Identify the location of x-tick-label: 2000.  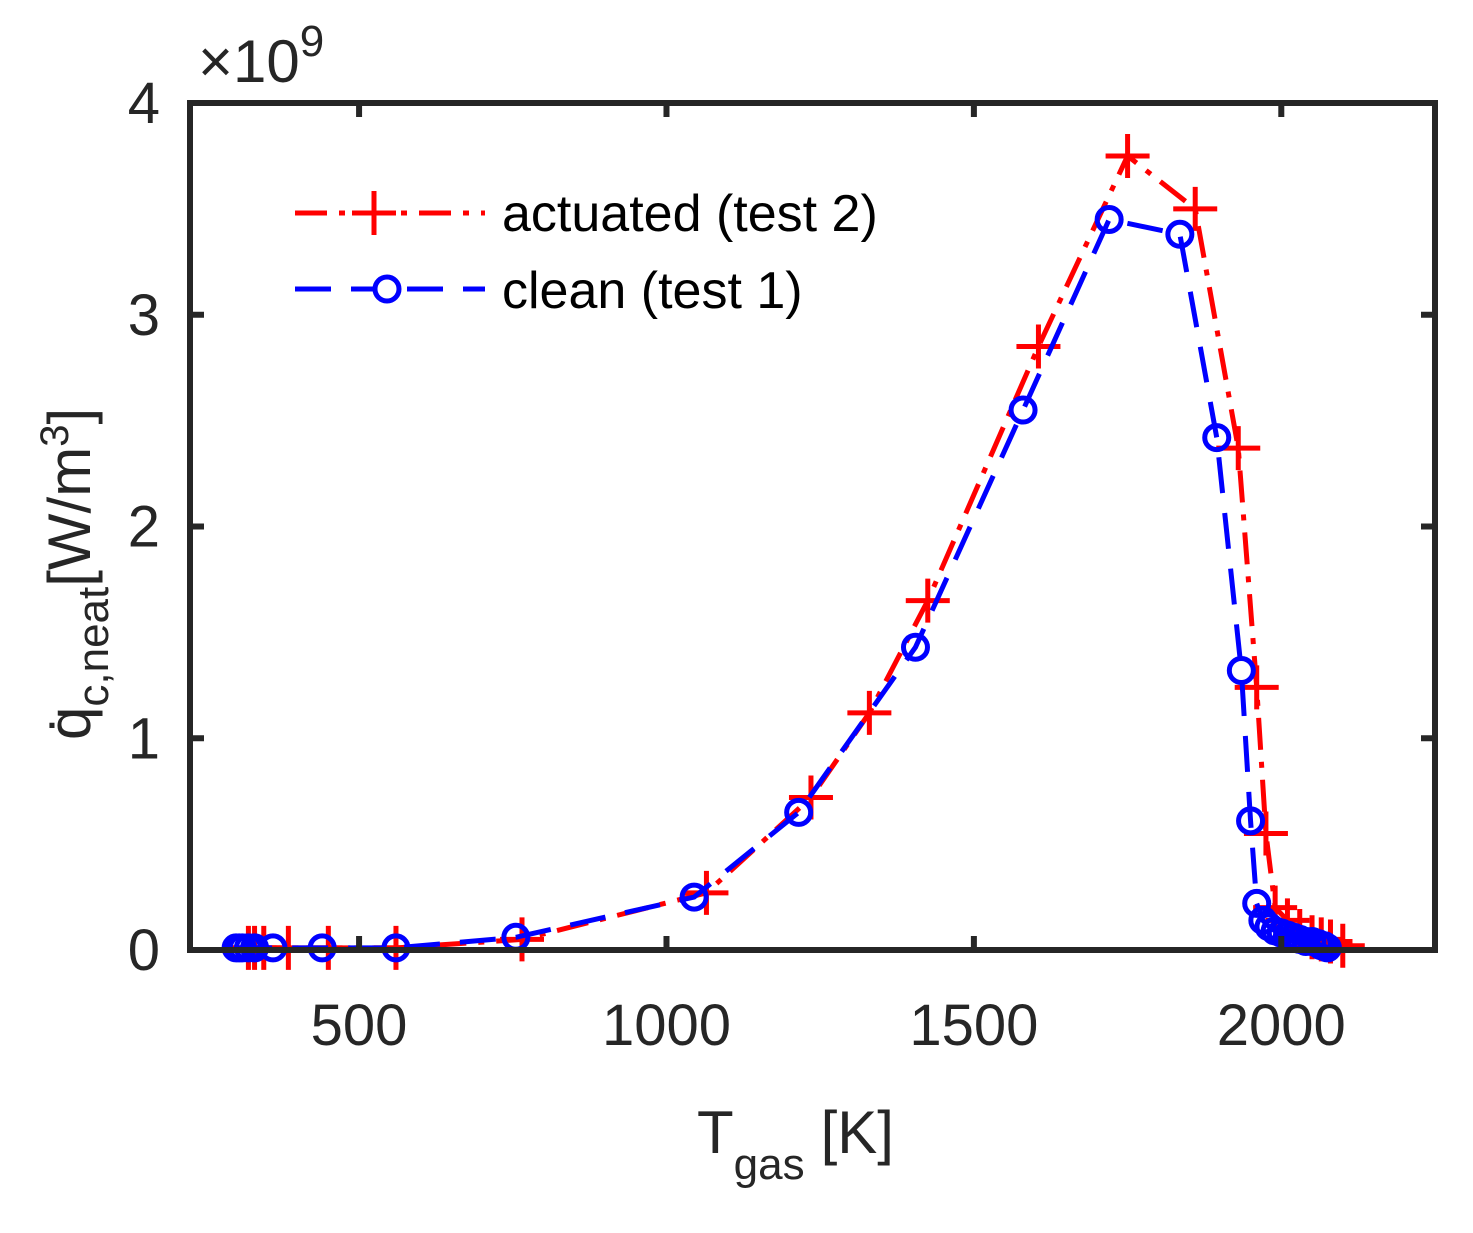
(1281, 1025).